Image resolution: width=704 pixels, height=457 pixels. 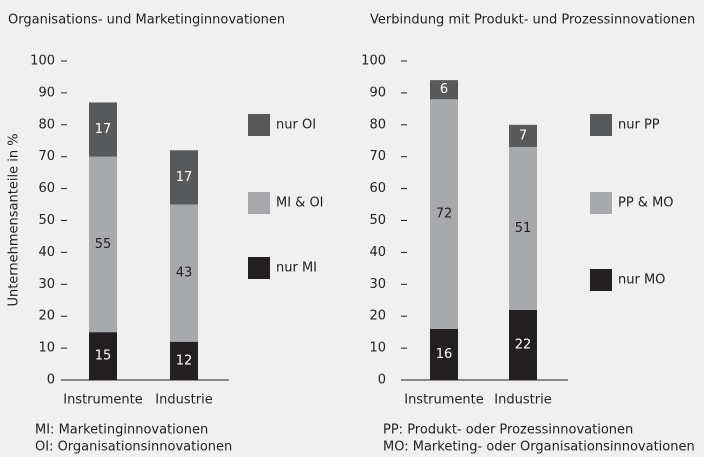 I want to click on legend-label: nur PP, so click(x=639, y=125).